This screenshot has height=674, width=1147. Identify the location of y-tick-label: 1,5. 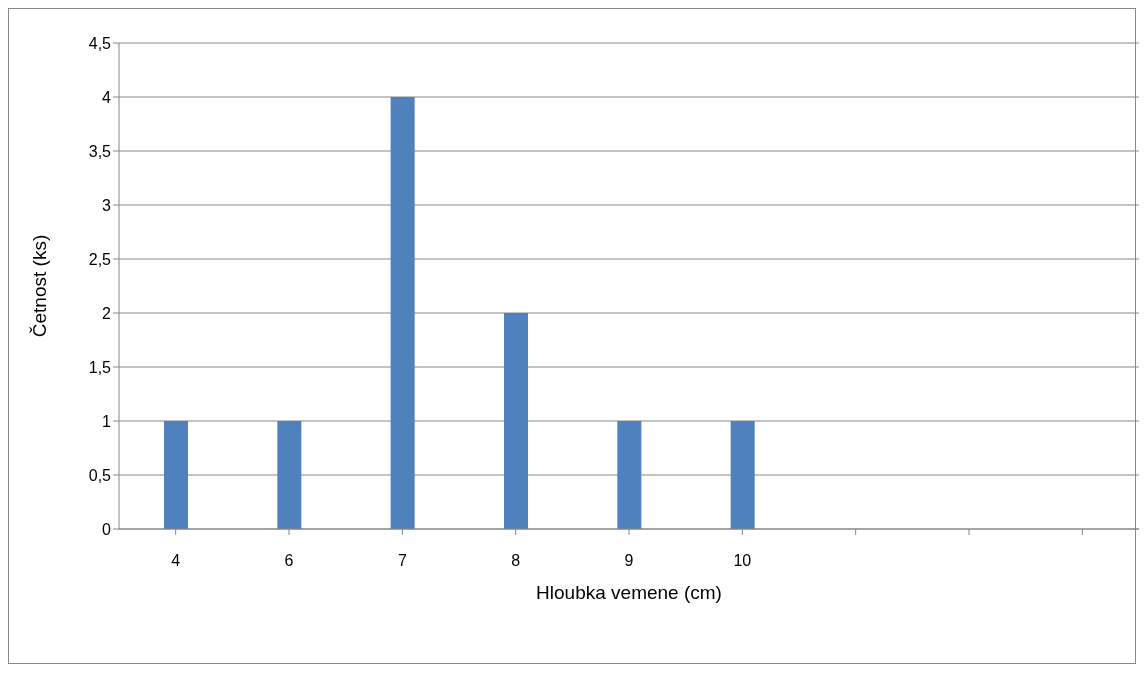
(100, 367).